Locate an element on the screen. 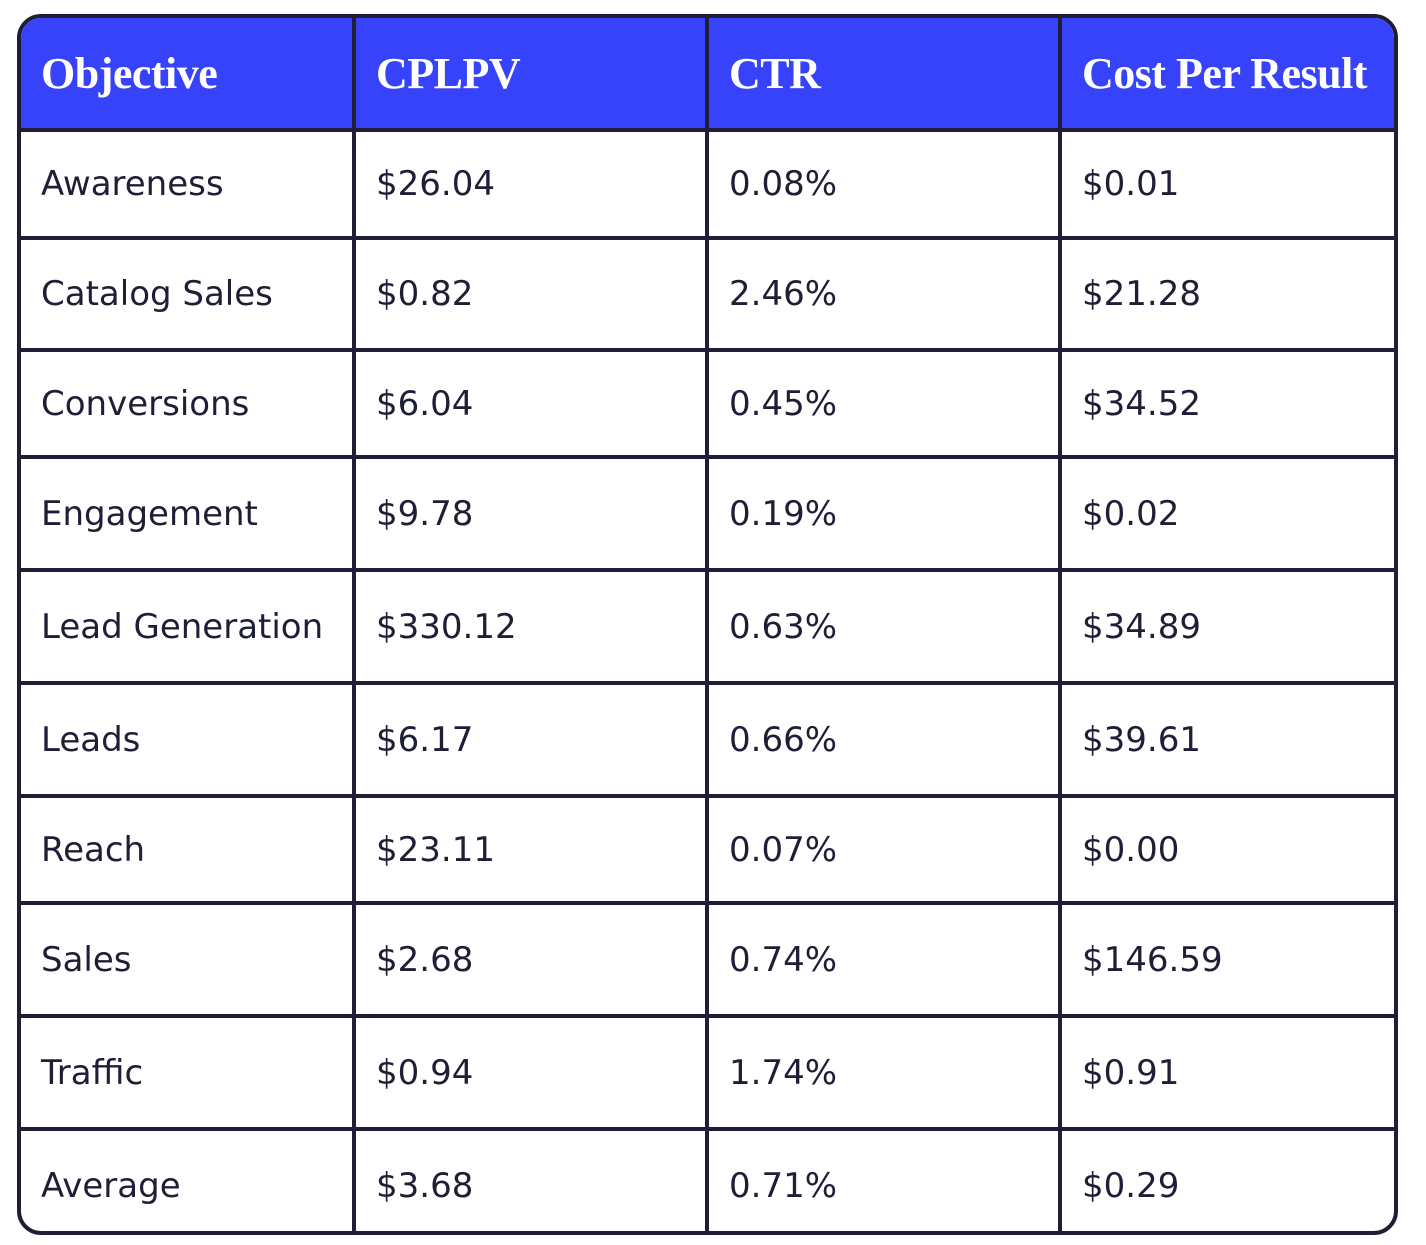  value-cell: $3.68 is located at coordinates (532, 1181).